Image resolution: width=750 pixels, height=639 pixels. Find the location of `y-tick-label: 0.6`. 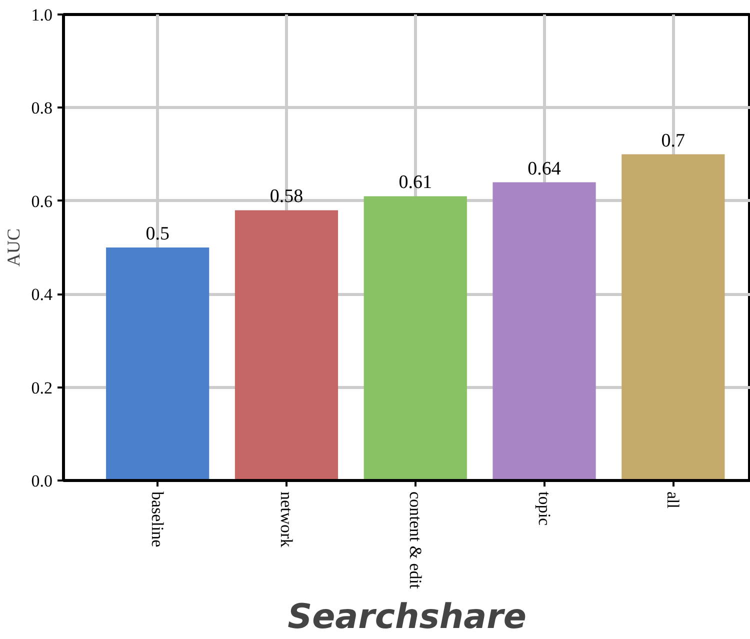

y-tick-label: 0.6 is located at coordinates (41, 201).